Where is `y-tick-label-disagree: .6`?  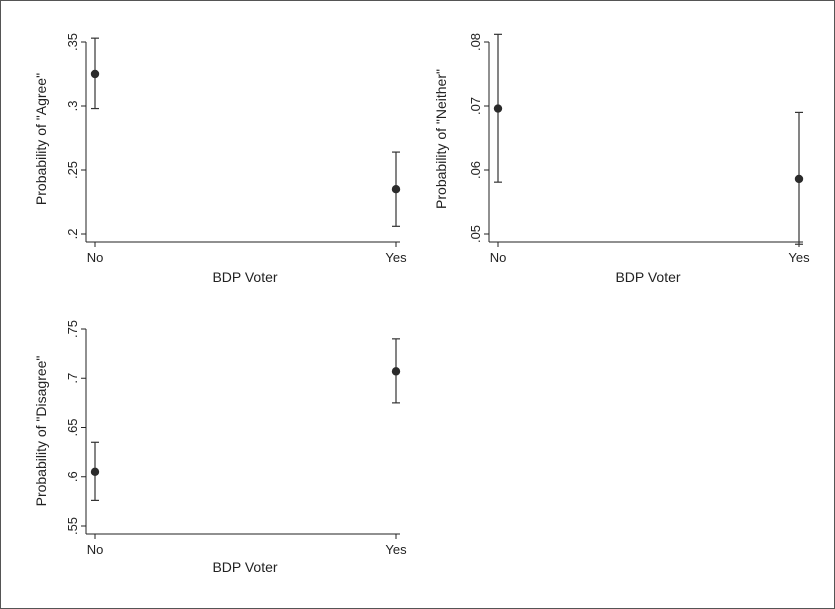 y-tick-label-disagree: .6 is located at coordinates (72, 476).